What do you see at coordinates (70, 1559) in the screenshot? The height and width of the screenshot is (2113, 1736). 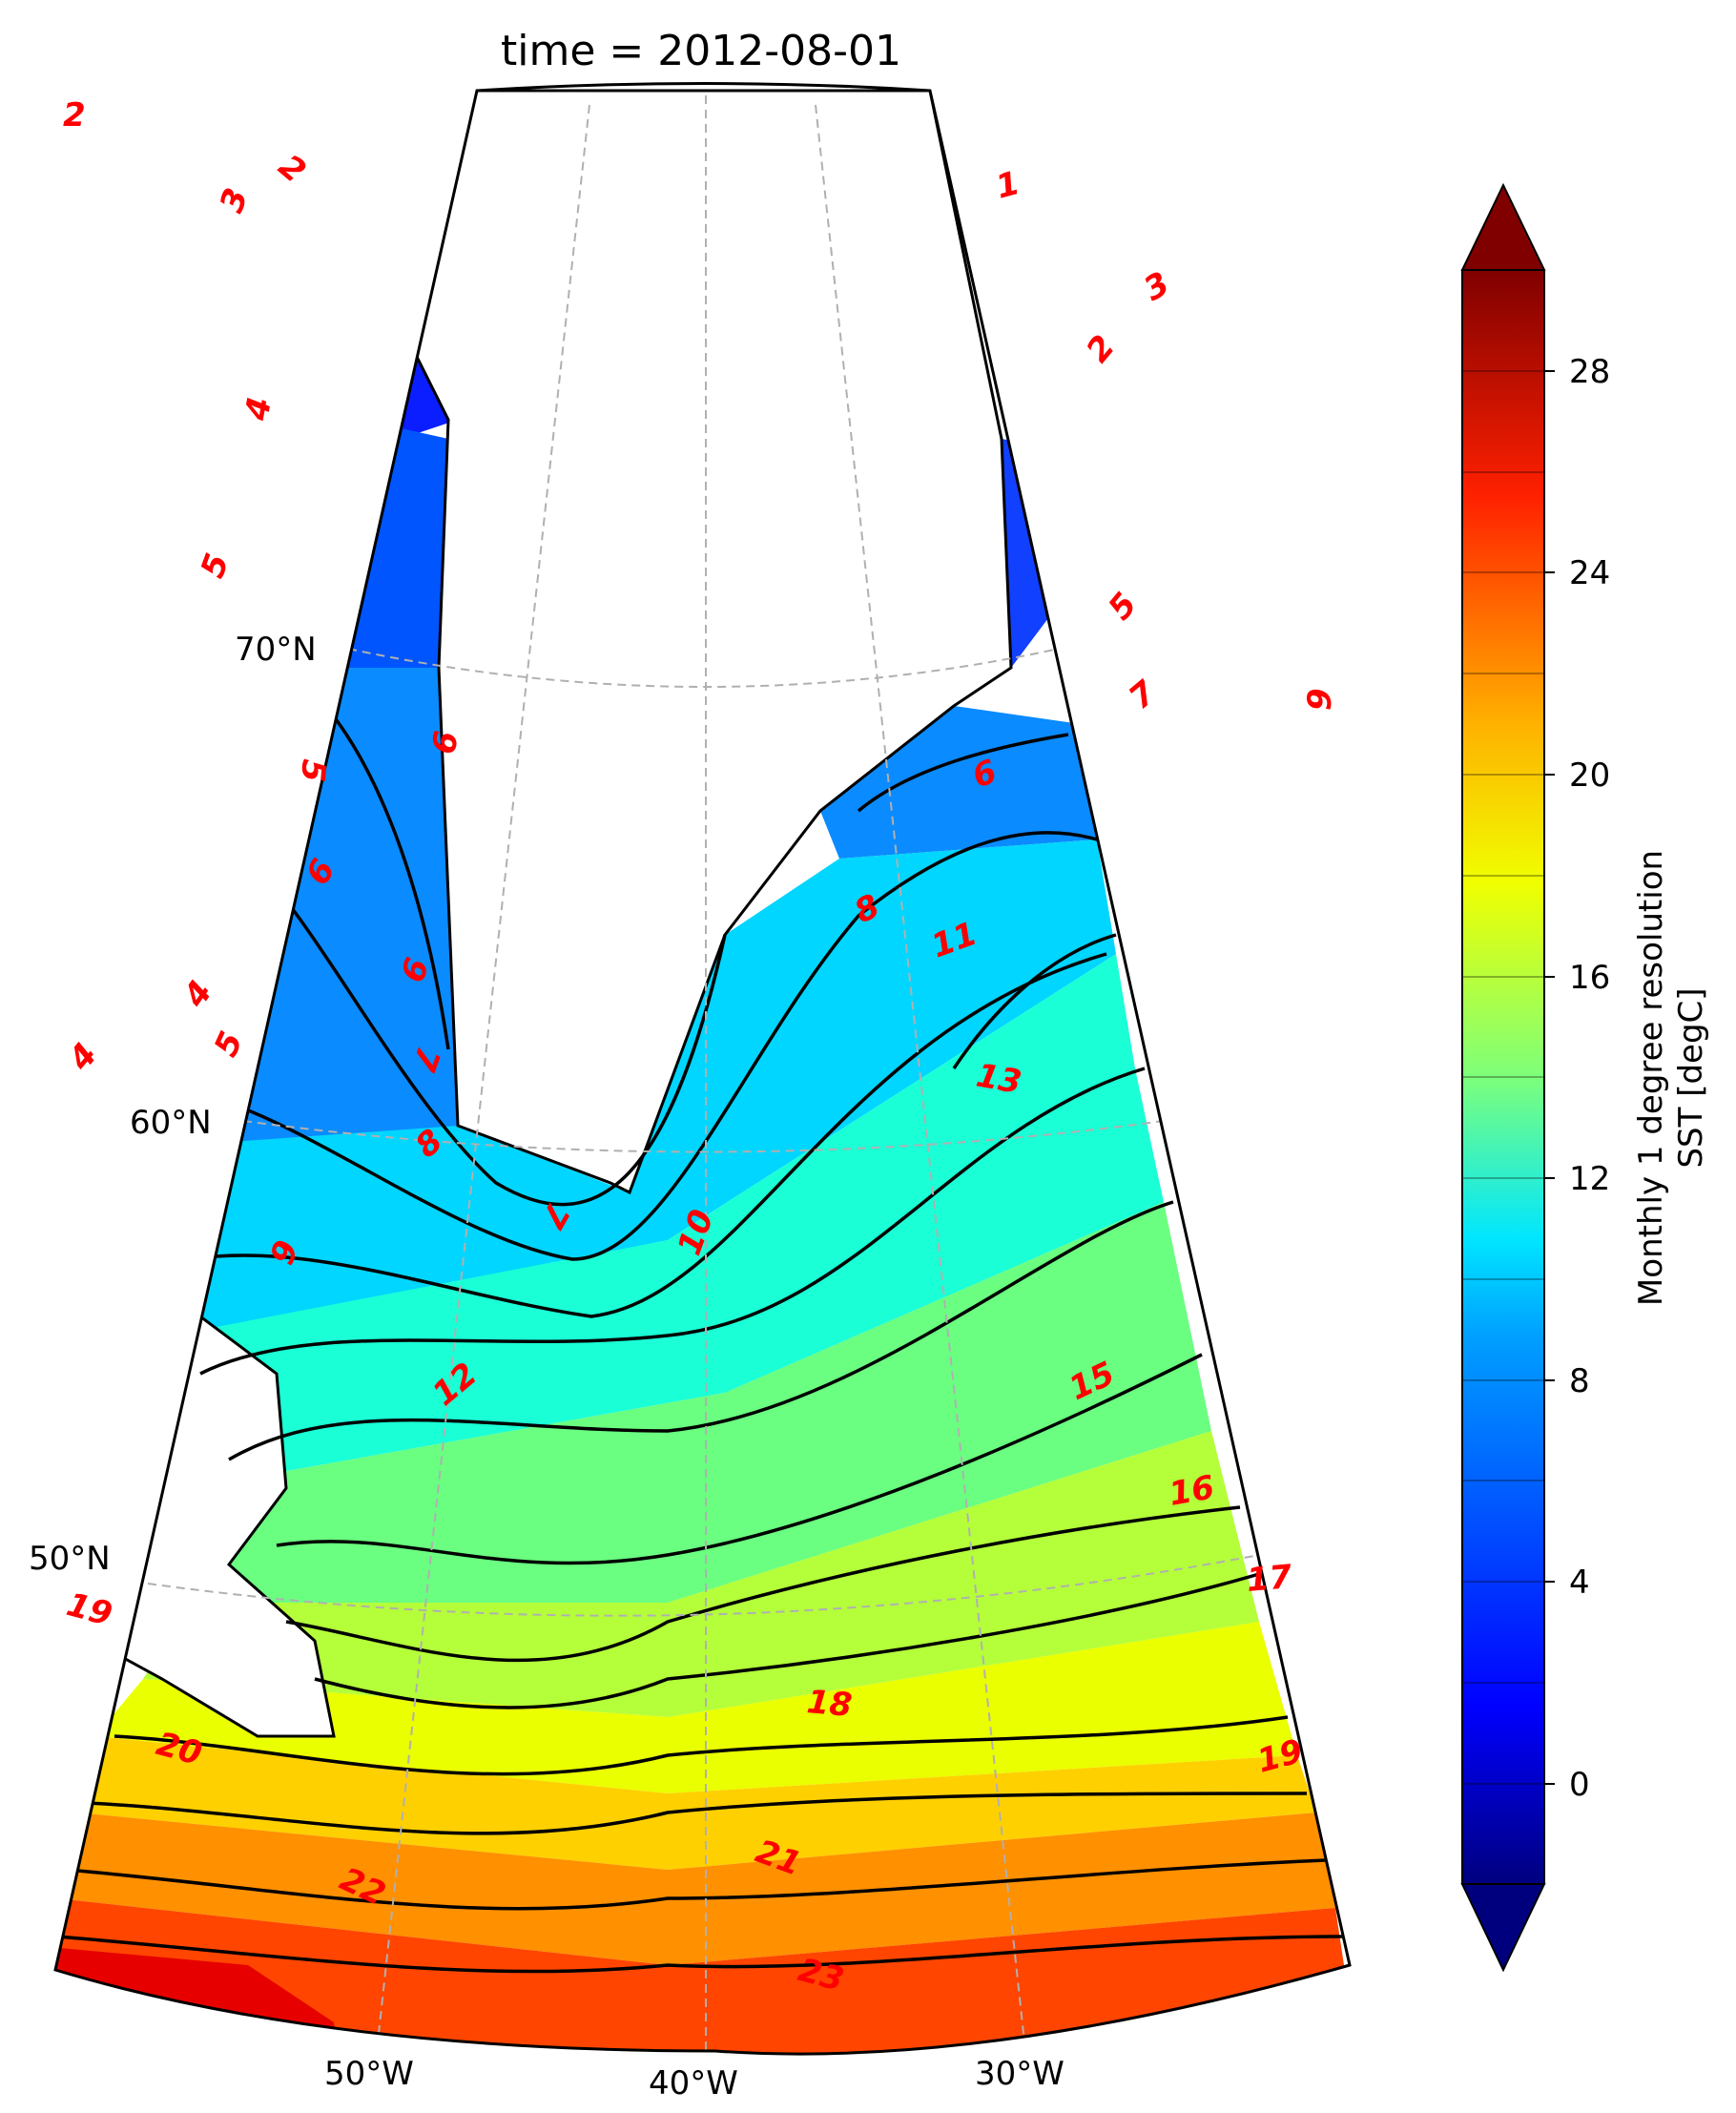 I see `lat-label-50: 50°N` at bounding box center [70, 1559].